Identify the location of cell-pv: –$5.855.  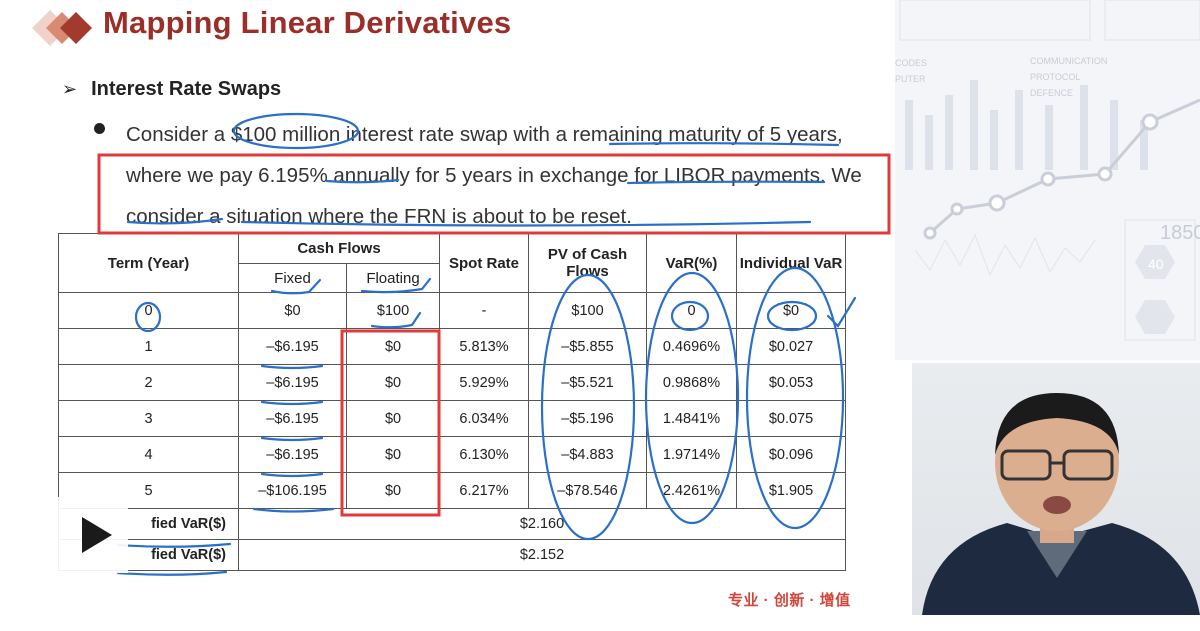
(588, 346).